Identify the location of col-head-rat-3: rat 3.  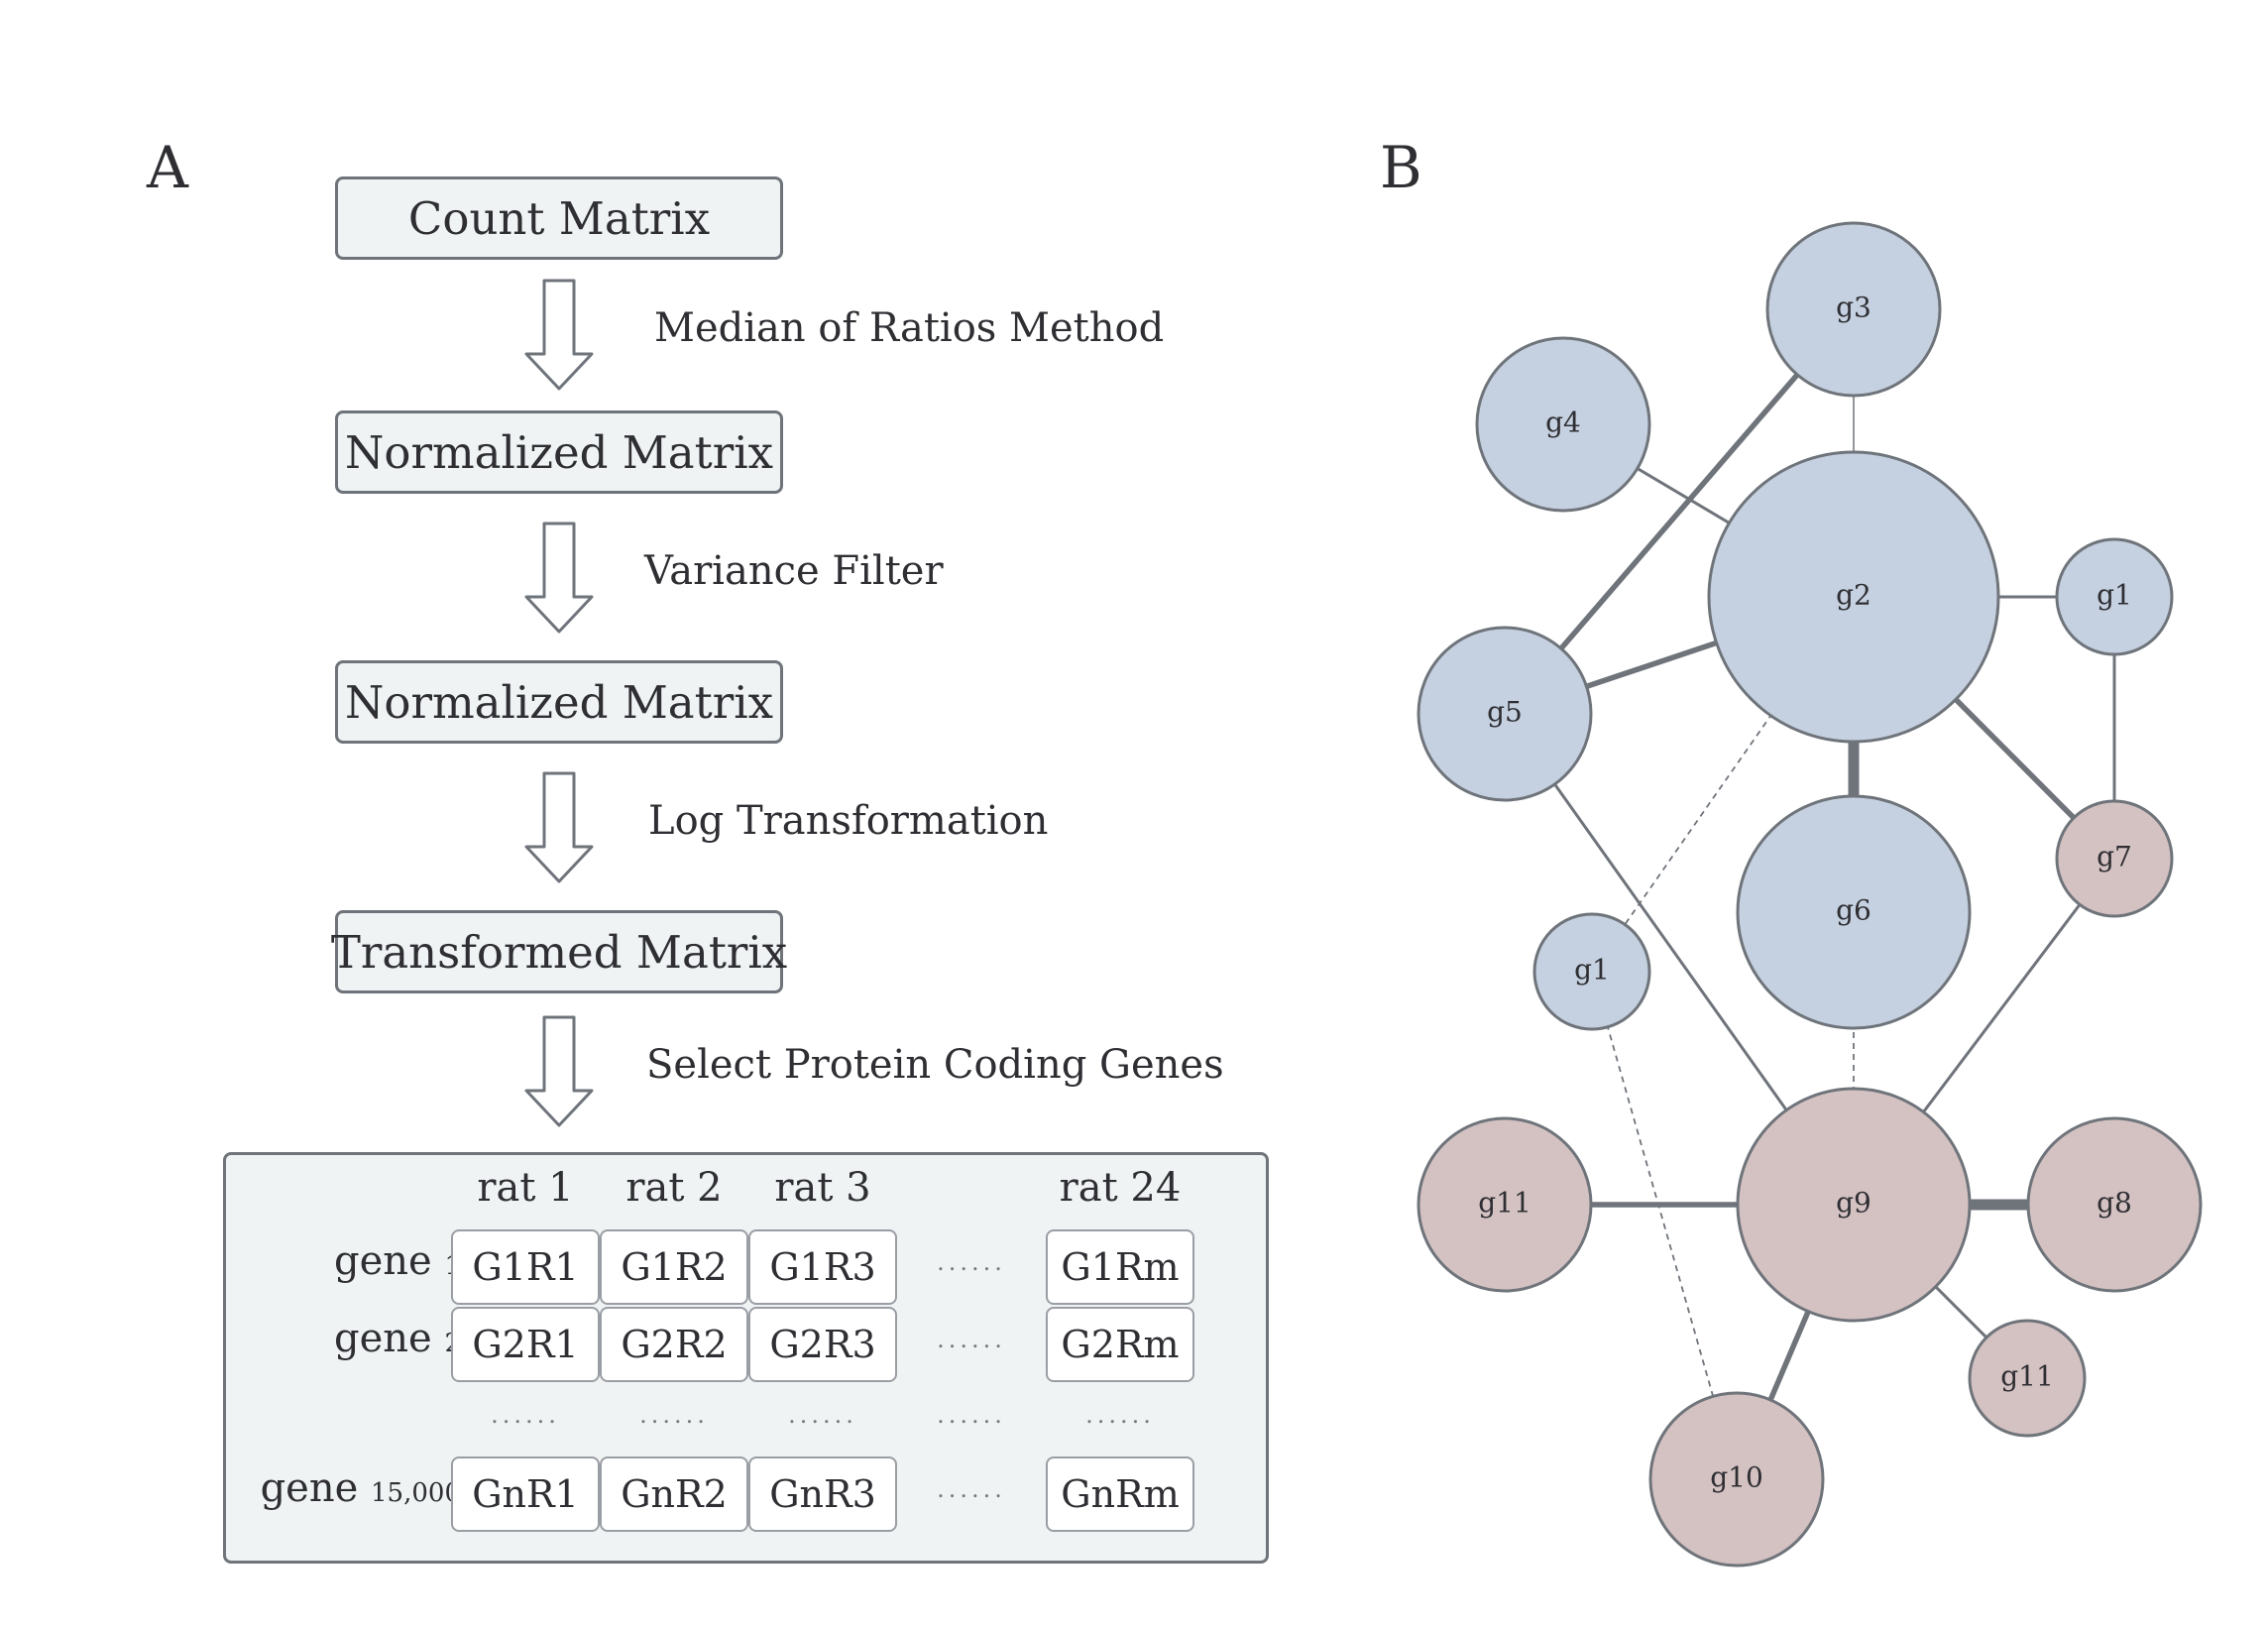
(822, 1188).